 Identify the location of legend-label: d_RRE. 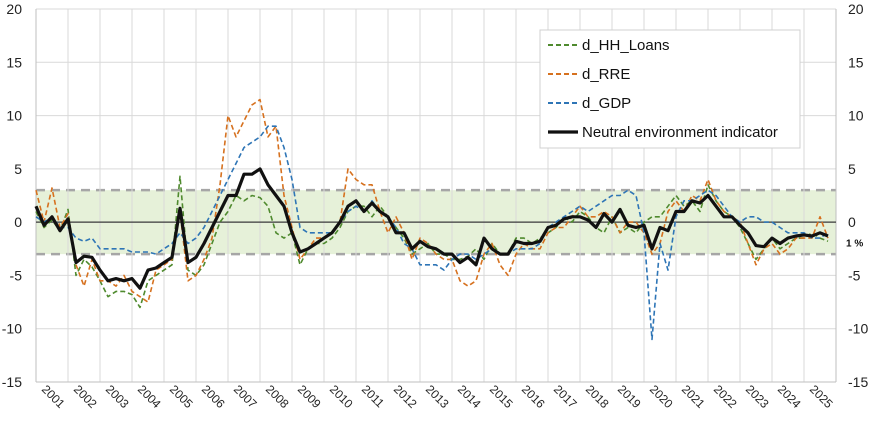
(606, 74).